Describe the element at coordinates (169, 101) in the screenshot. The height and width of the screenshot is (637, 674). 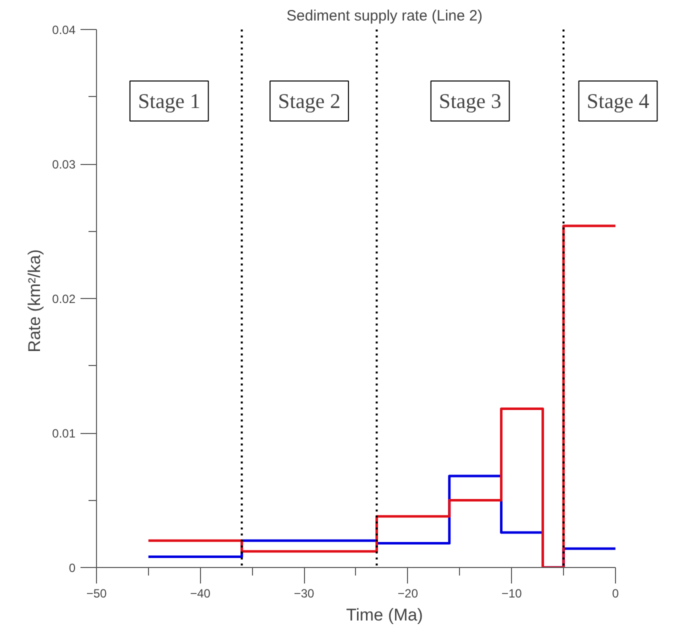
I see `annotation: Stage 1` at that location.